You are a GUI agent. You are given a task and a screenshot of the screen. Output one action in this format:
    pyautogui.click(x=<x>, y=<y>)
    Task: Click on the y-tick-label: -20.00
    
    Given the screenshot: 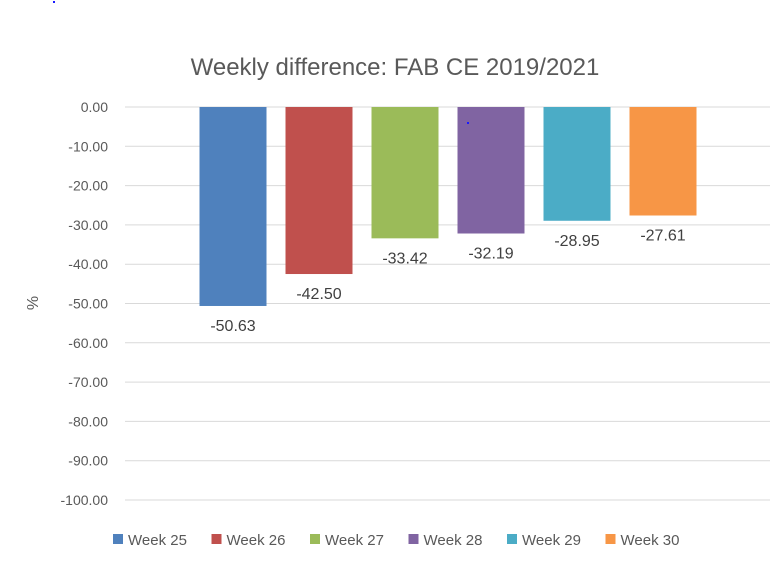 What is the action you would take?
    pyautogui.click(x=88, y=186)
    